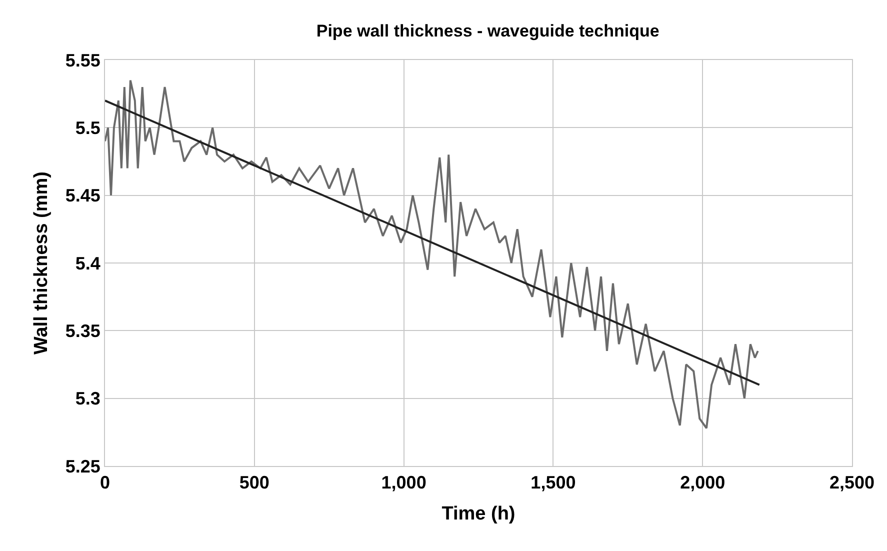 This screenshot has height=551, width=887. I want to click on x-tick-label: 2,000, so click(703, 482).